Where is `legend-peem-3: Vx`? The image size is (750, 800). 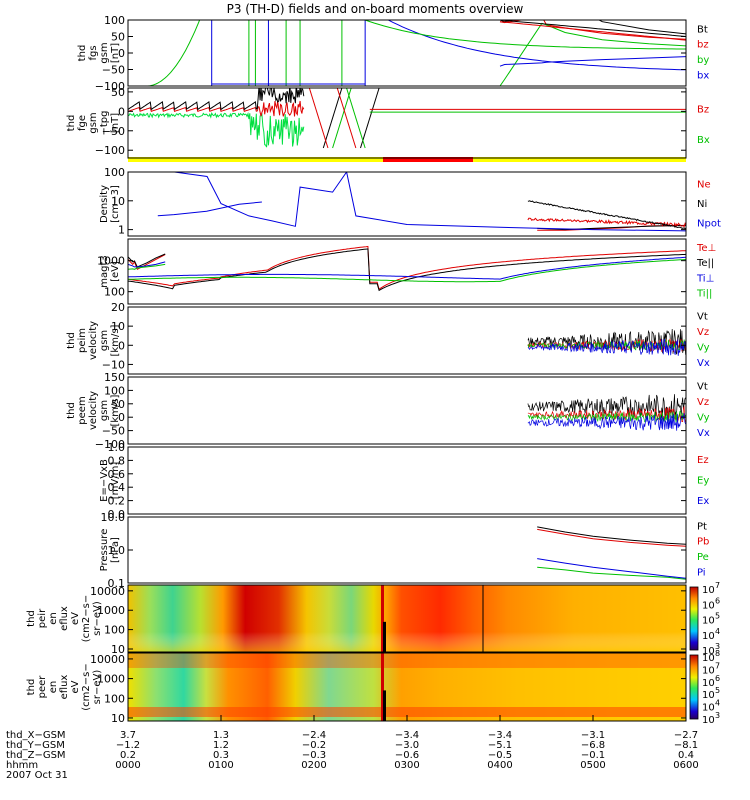
legend-peem-3: Vx is located at coordinates (703, 433).